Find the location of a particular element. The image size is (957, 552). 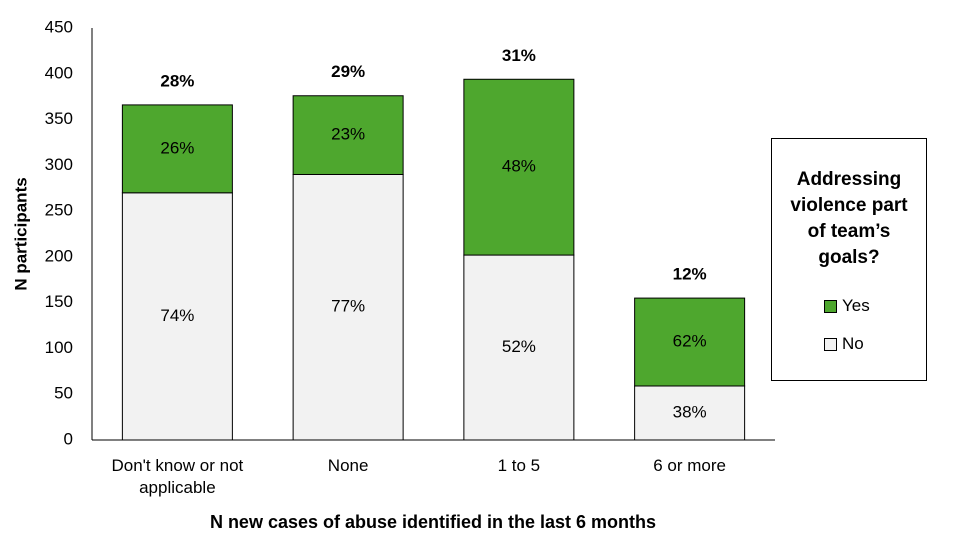

legend-label: No is located at coordinates (853, 343).